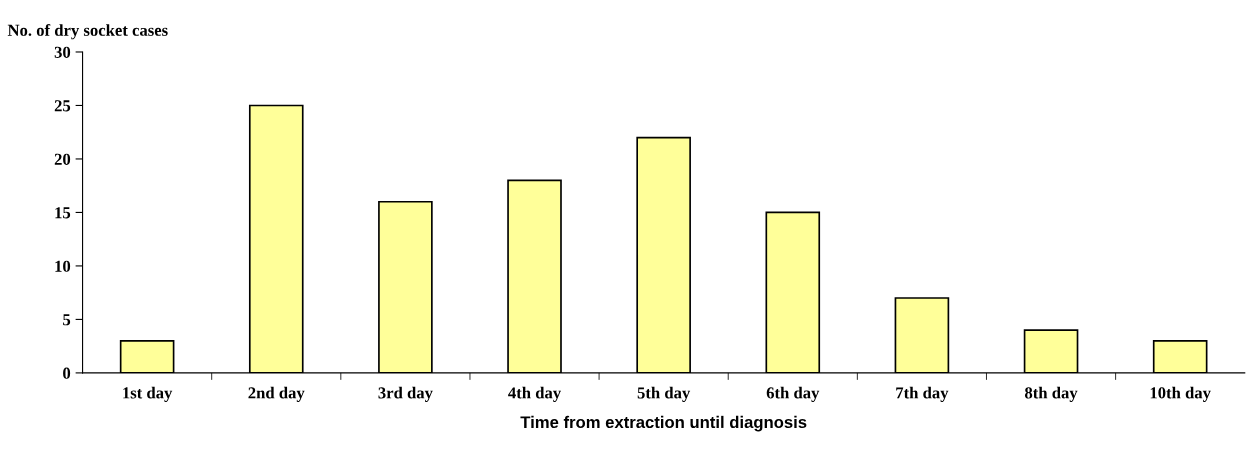 The image size is (1251, 452). I want to click on x-tick-label: 6th day, so click(793, 394).